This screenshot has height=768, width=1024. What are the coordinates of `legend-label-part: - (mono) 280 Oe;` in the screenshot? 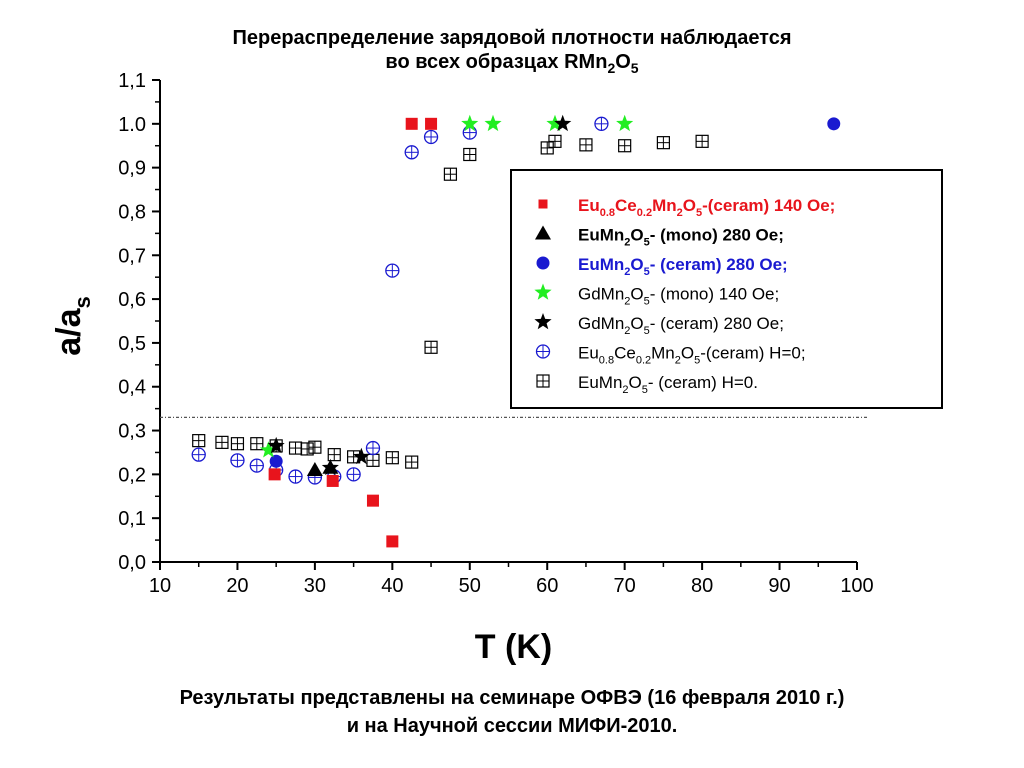 It's located at (717, 235).